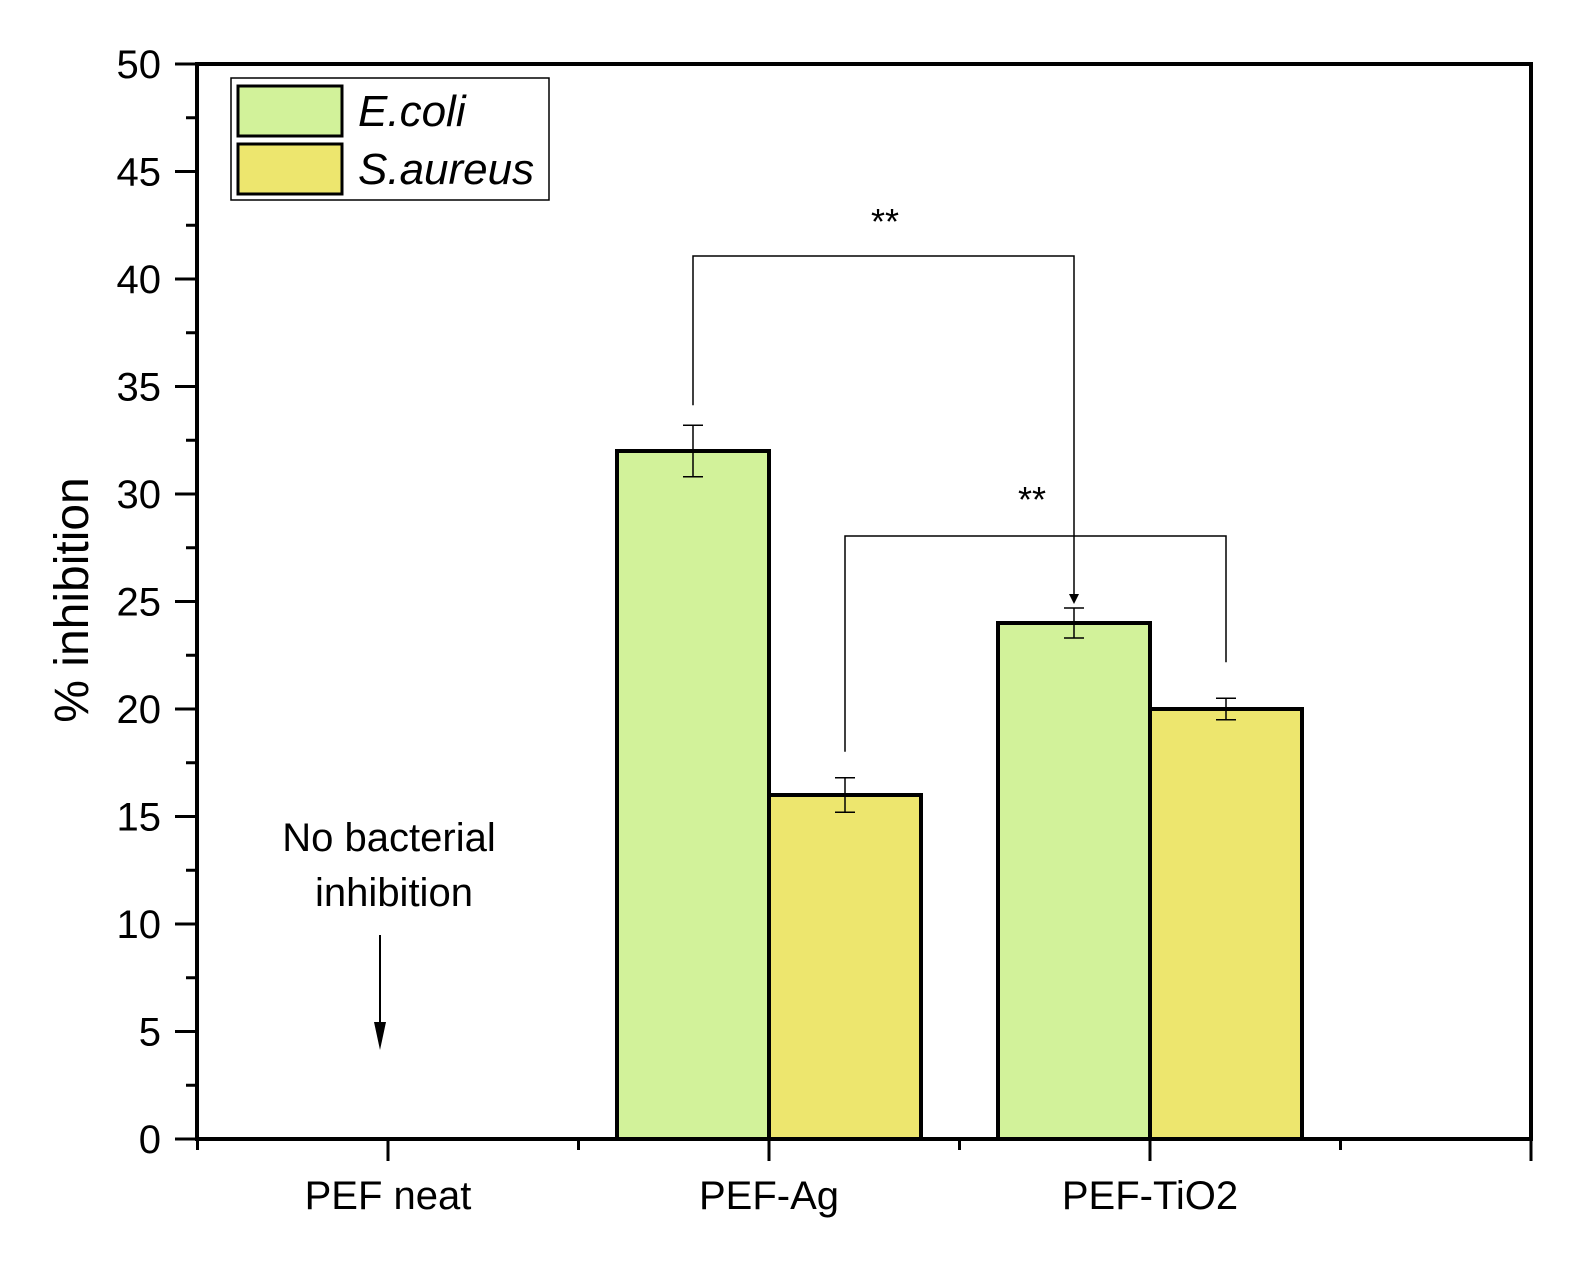  I want to click on y-tick-label: 10, so click(139, 925).